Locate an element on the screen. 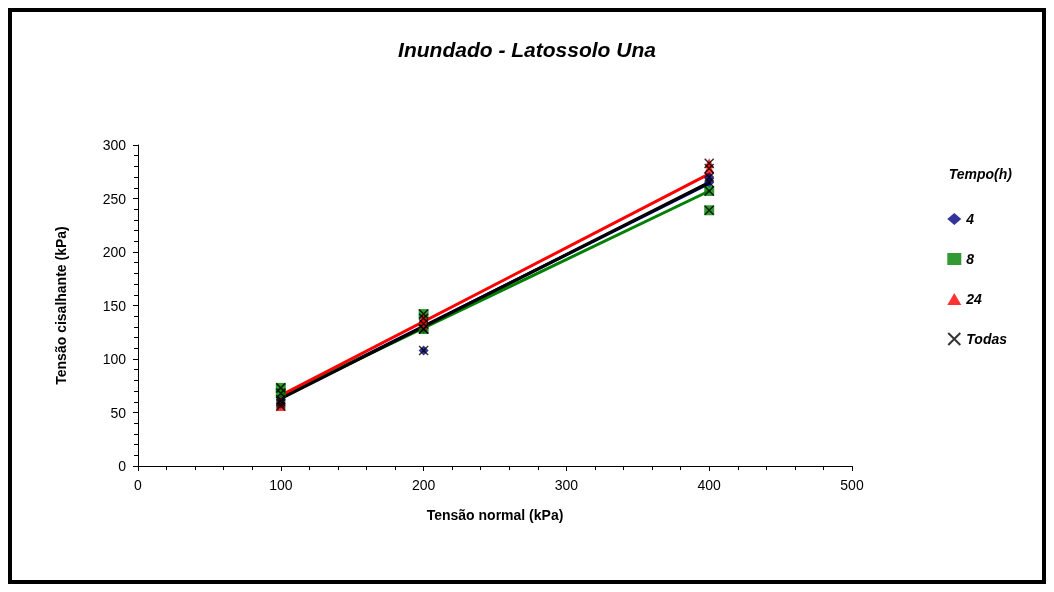 This screenshot has width=1054, height=592. y-tick-label: 250 is located at coordinates (114, 198).